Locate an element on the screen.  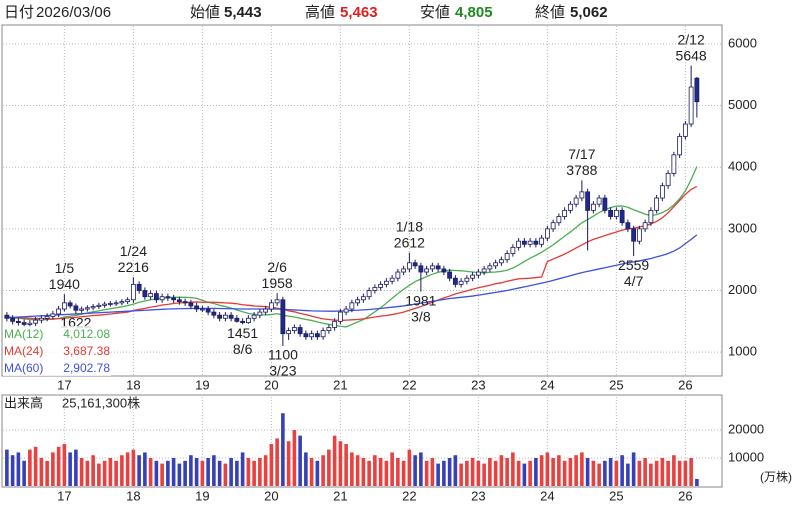
legend-name: MA(24) is located at coordinates (23, 351).